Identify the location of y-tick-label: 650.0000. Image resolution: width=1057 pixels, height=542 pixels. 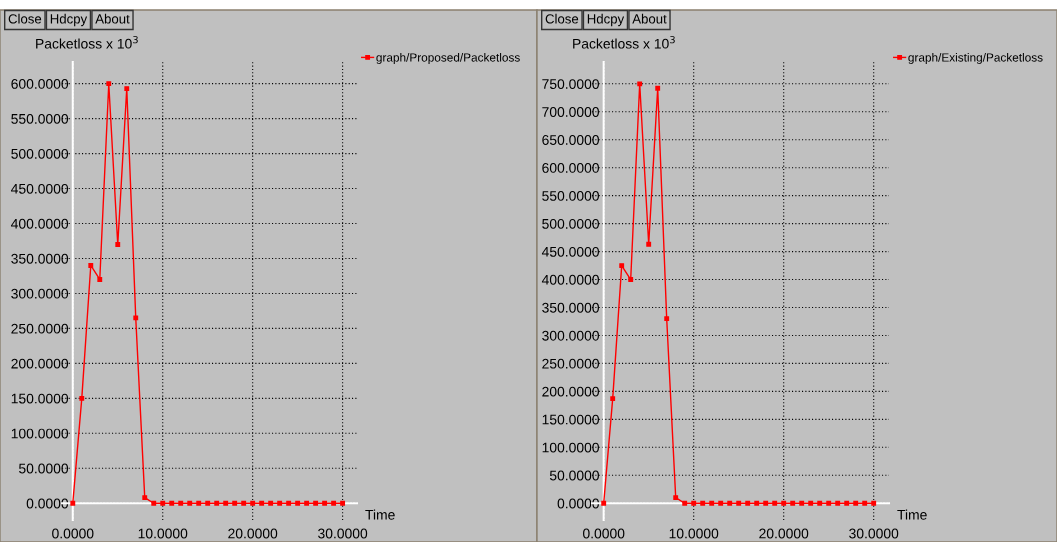
(570, 140).